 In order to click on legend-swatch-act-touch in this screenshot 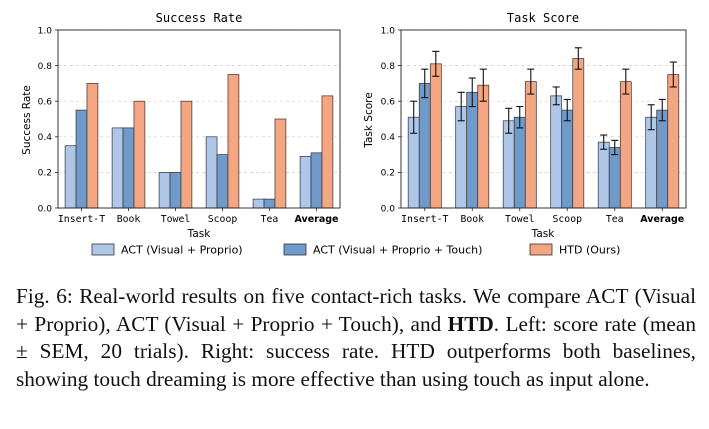, I will do `click(295, 249)`.